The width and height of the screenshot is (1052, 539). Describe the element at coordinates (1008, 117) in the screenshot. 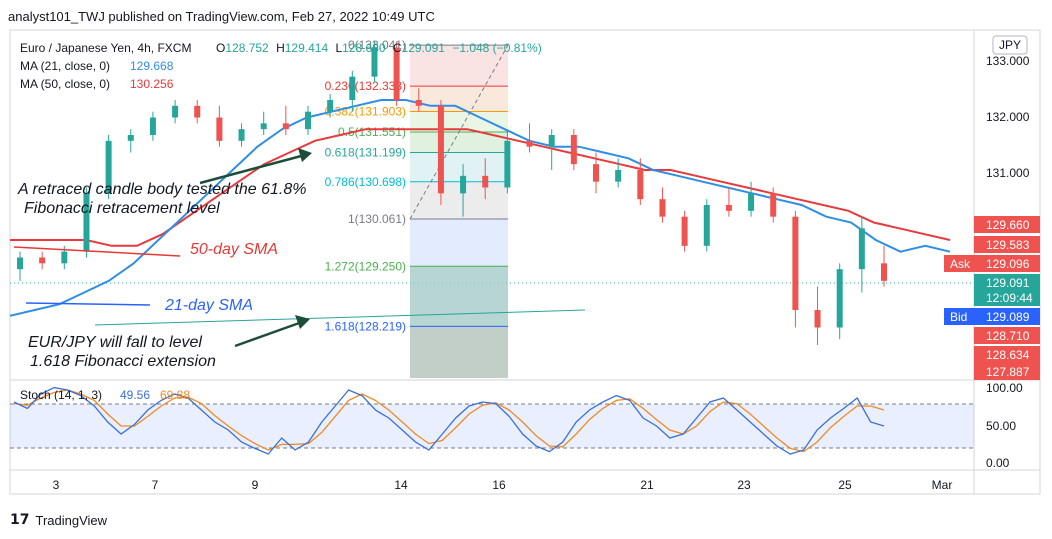

I see `price-axis: 133.000 132.000 131.000` at that location.